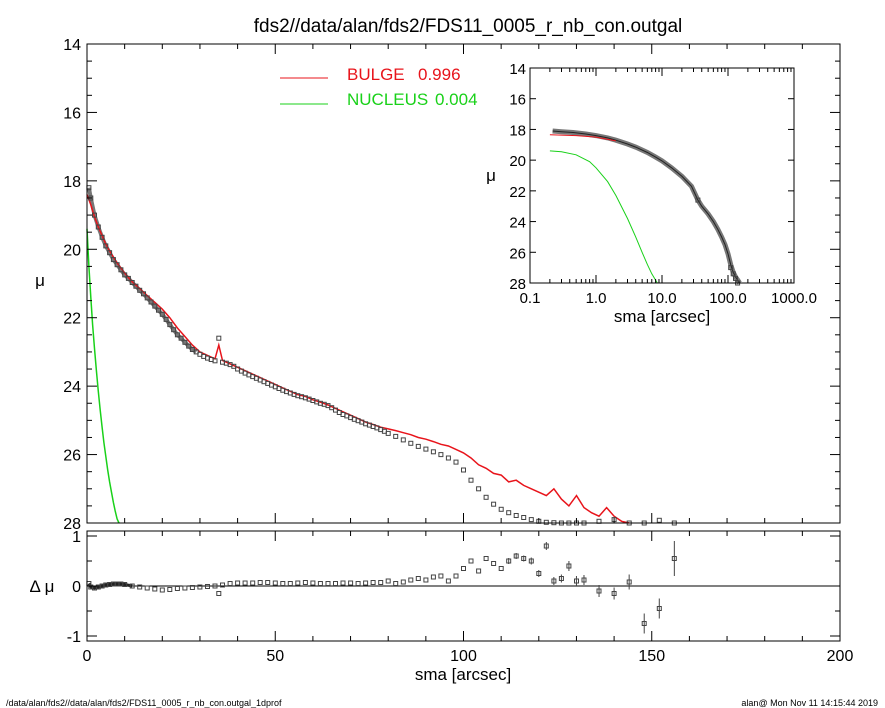  Describe the element at coordinates (809, 703) in the screenshot. I see `footer-user-date: alan@ Mon Nov 11 14:15:44 2019` at that location.